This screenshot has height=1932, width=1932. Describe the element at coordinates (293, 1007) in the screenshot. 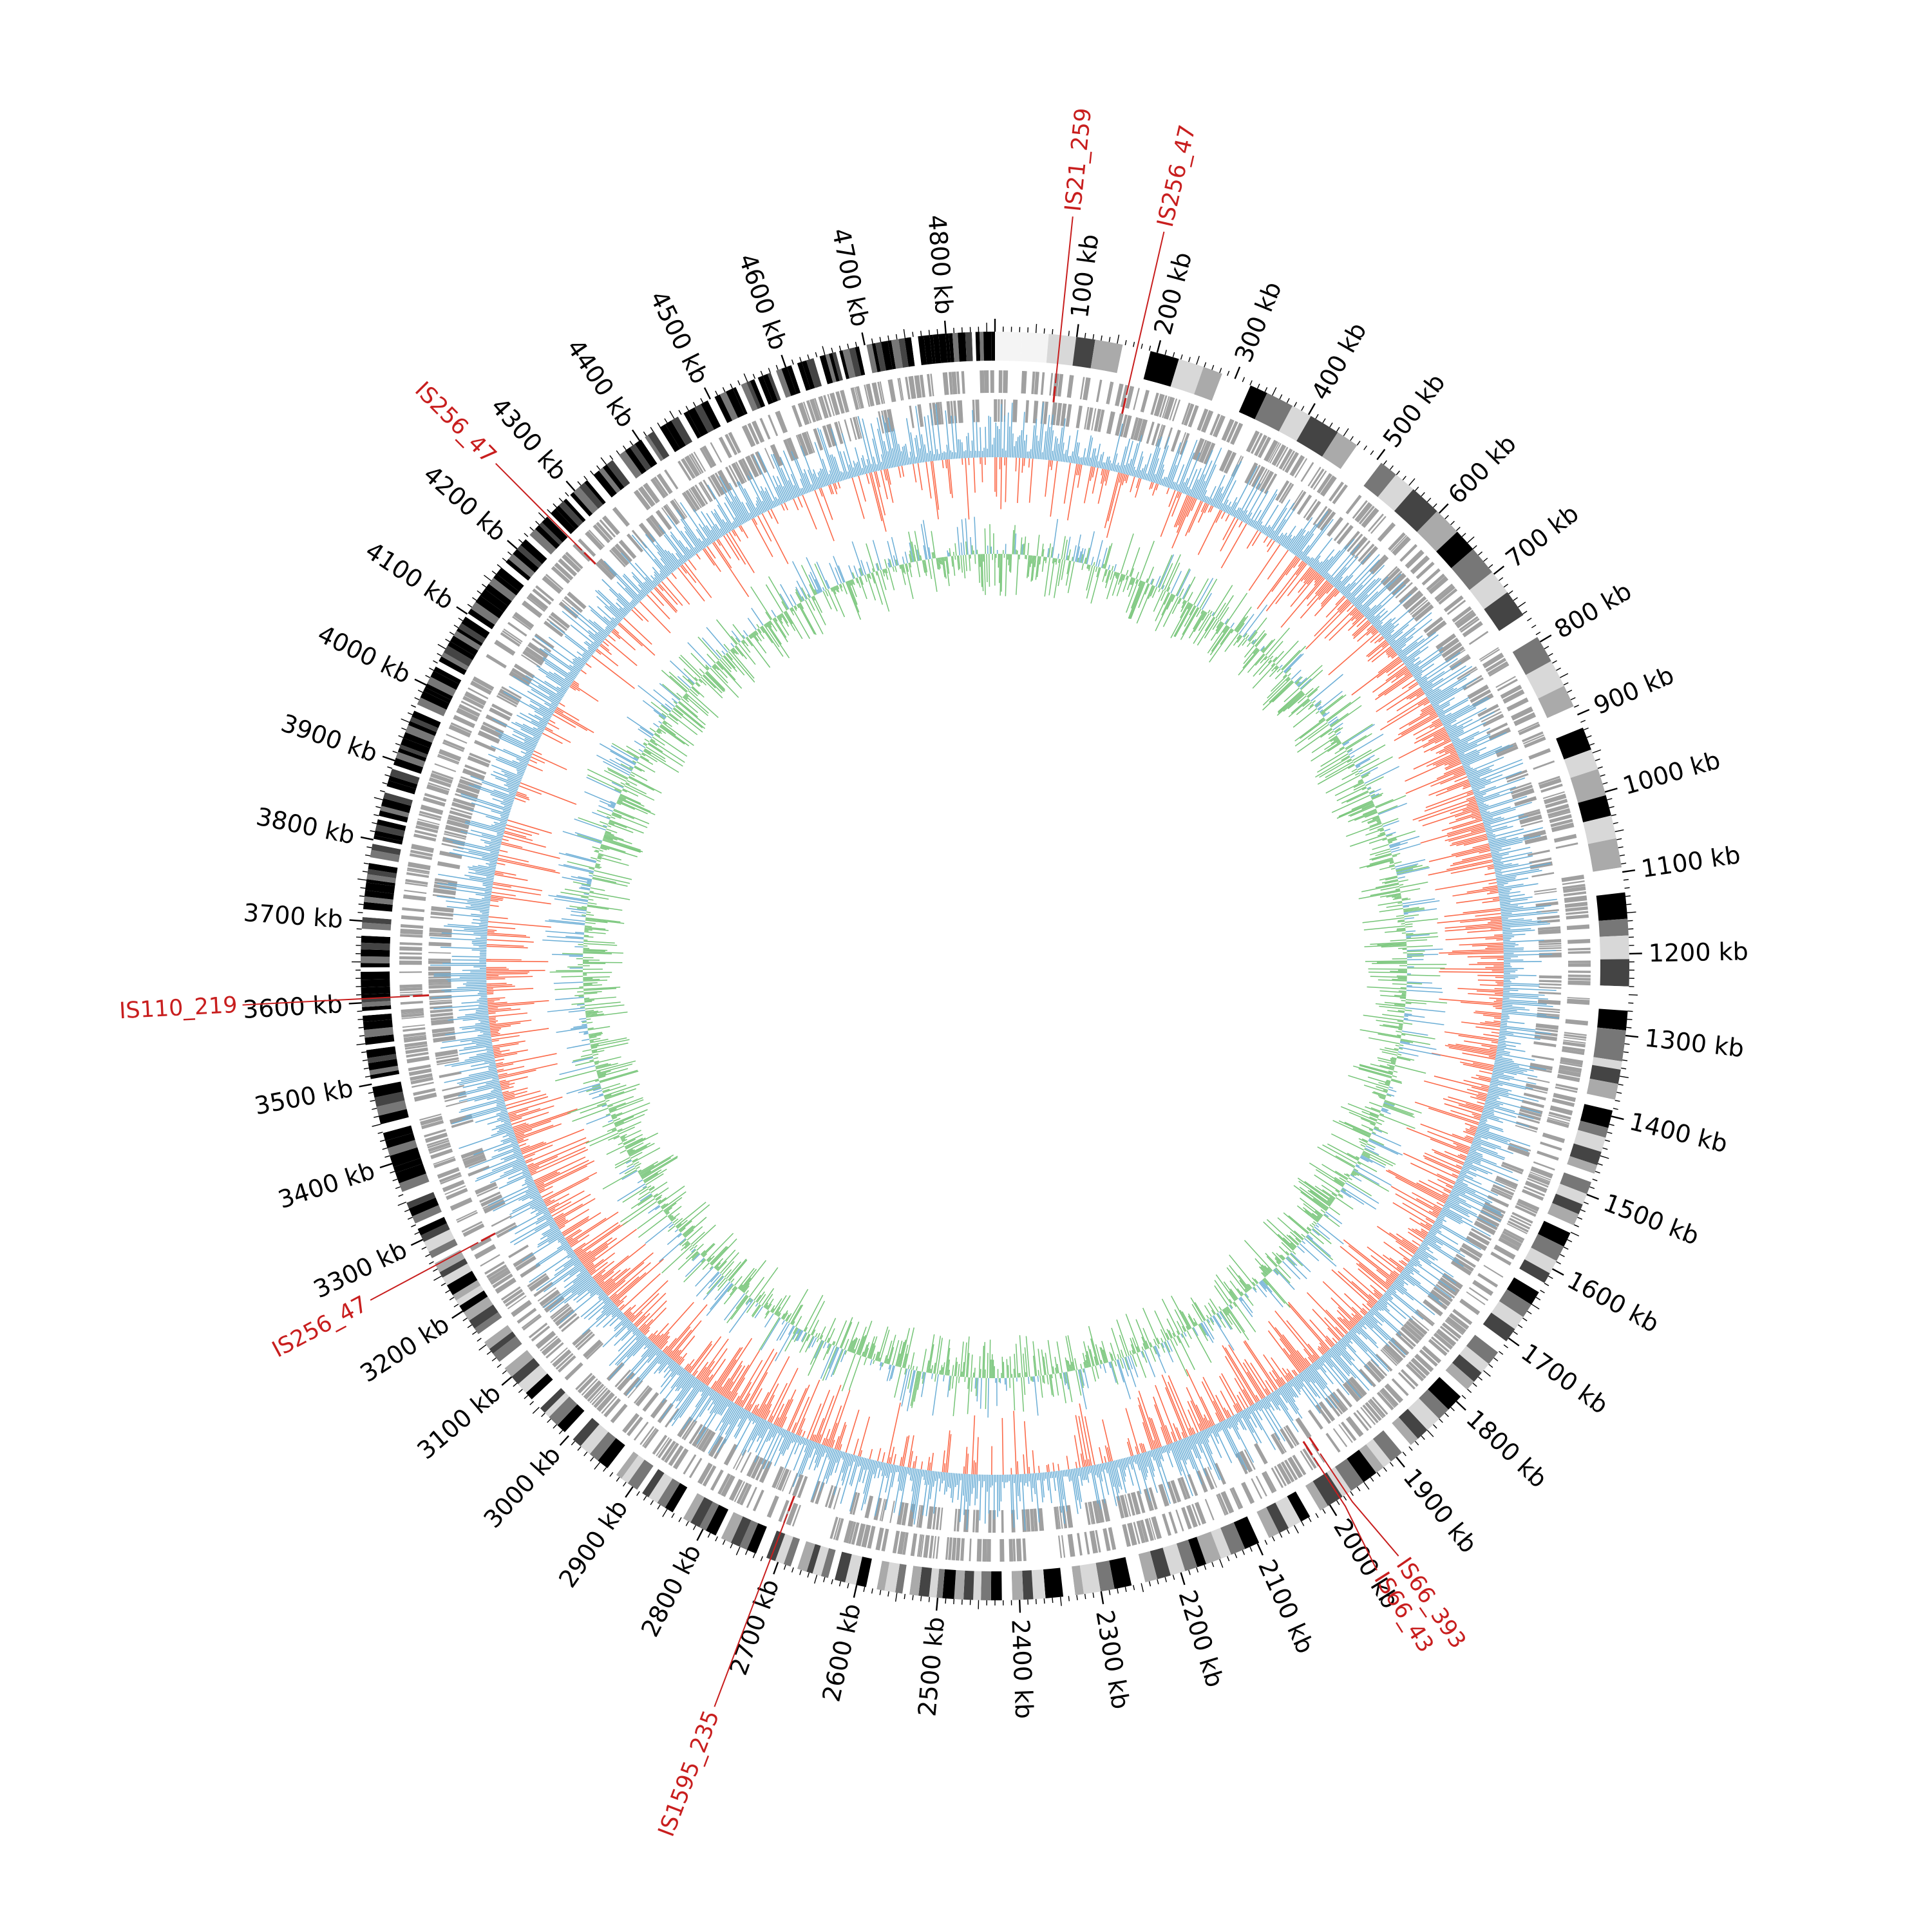

I see `scale-label: 3600 kb` at that location.